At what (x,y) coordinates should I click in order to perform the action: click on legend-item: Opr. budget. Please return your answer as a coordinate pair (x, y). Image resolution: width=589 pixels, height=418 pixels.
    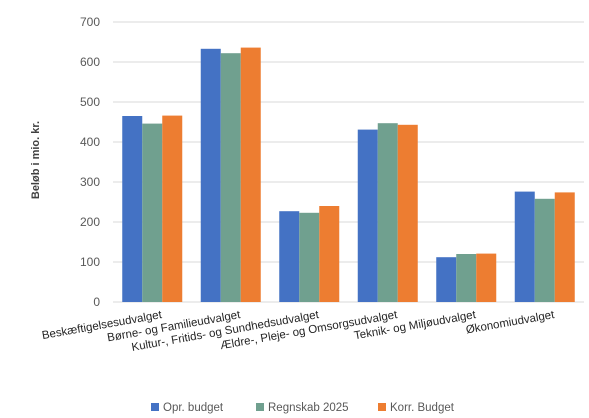
    Looking at the image, I should click on (187, 408).